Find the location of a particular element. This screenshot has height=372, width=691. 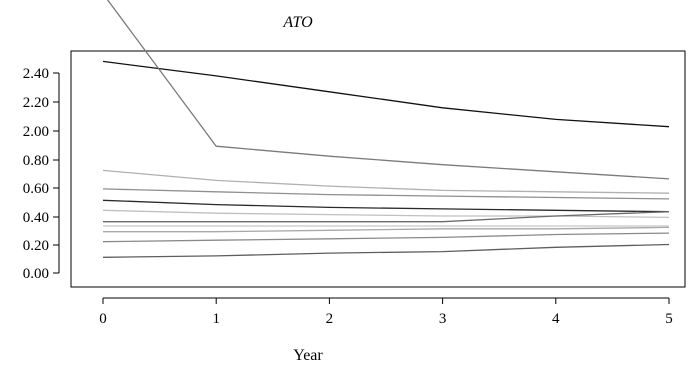

y-tick-label: 0.00 is located at coordinates (36, 274).